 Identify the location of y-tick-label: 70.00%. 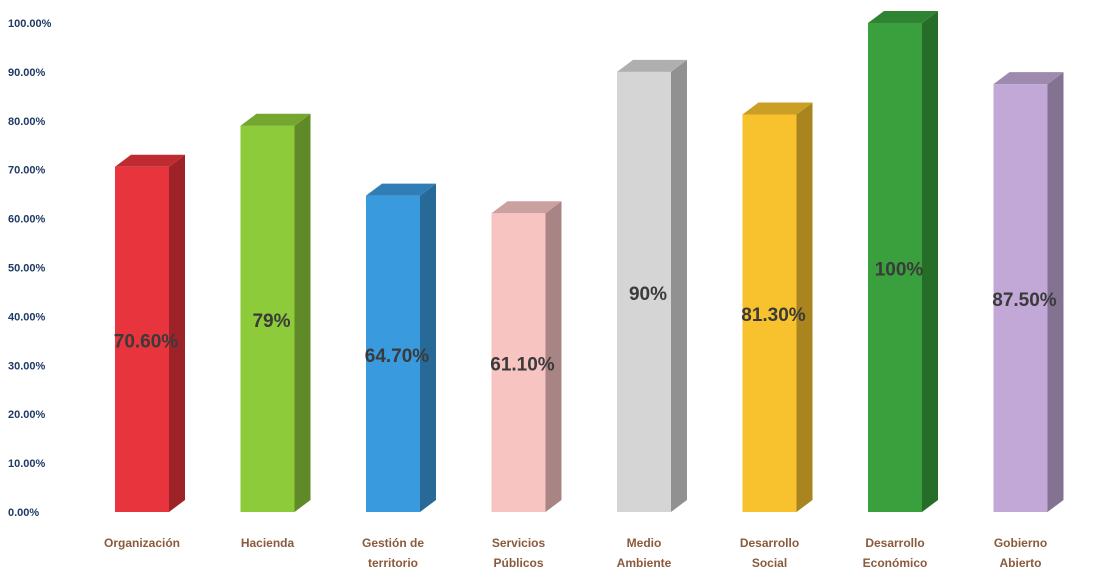
(27, 171).